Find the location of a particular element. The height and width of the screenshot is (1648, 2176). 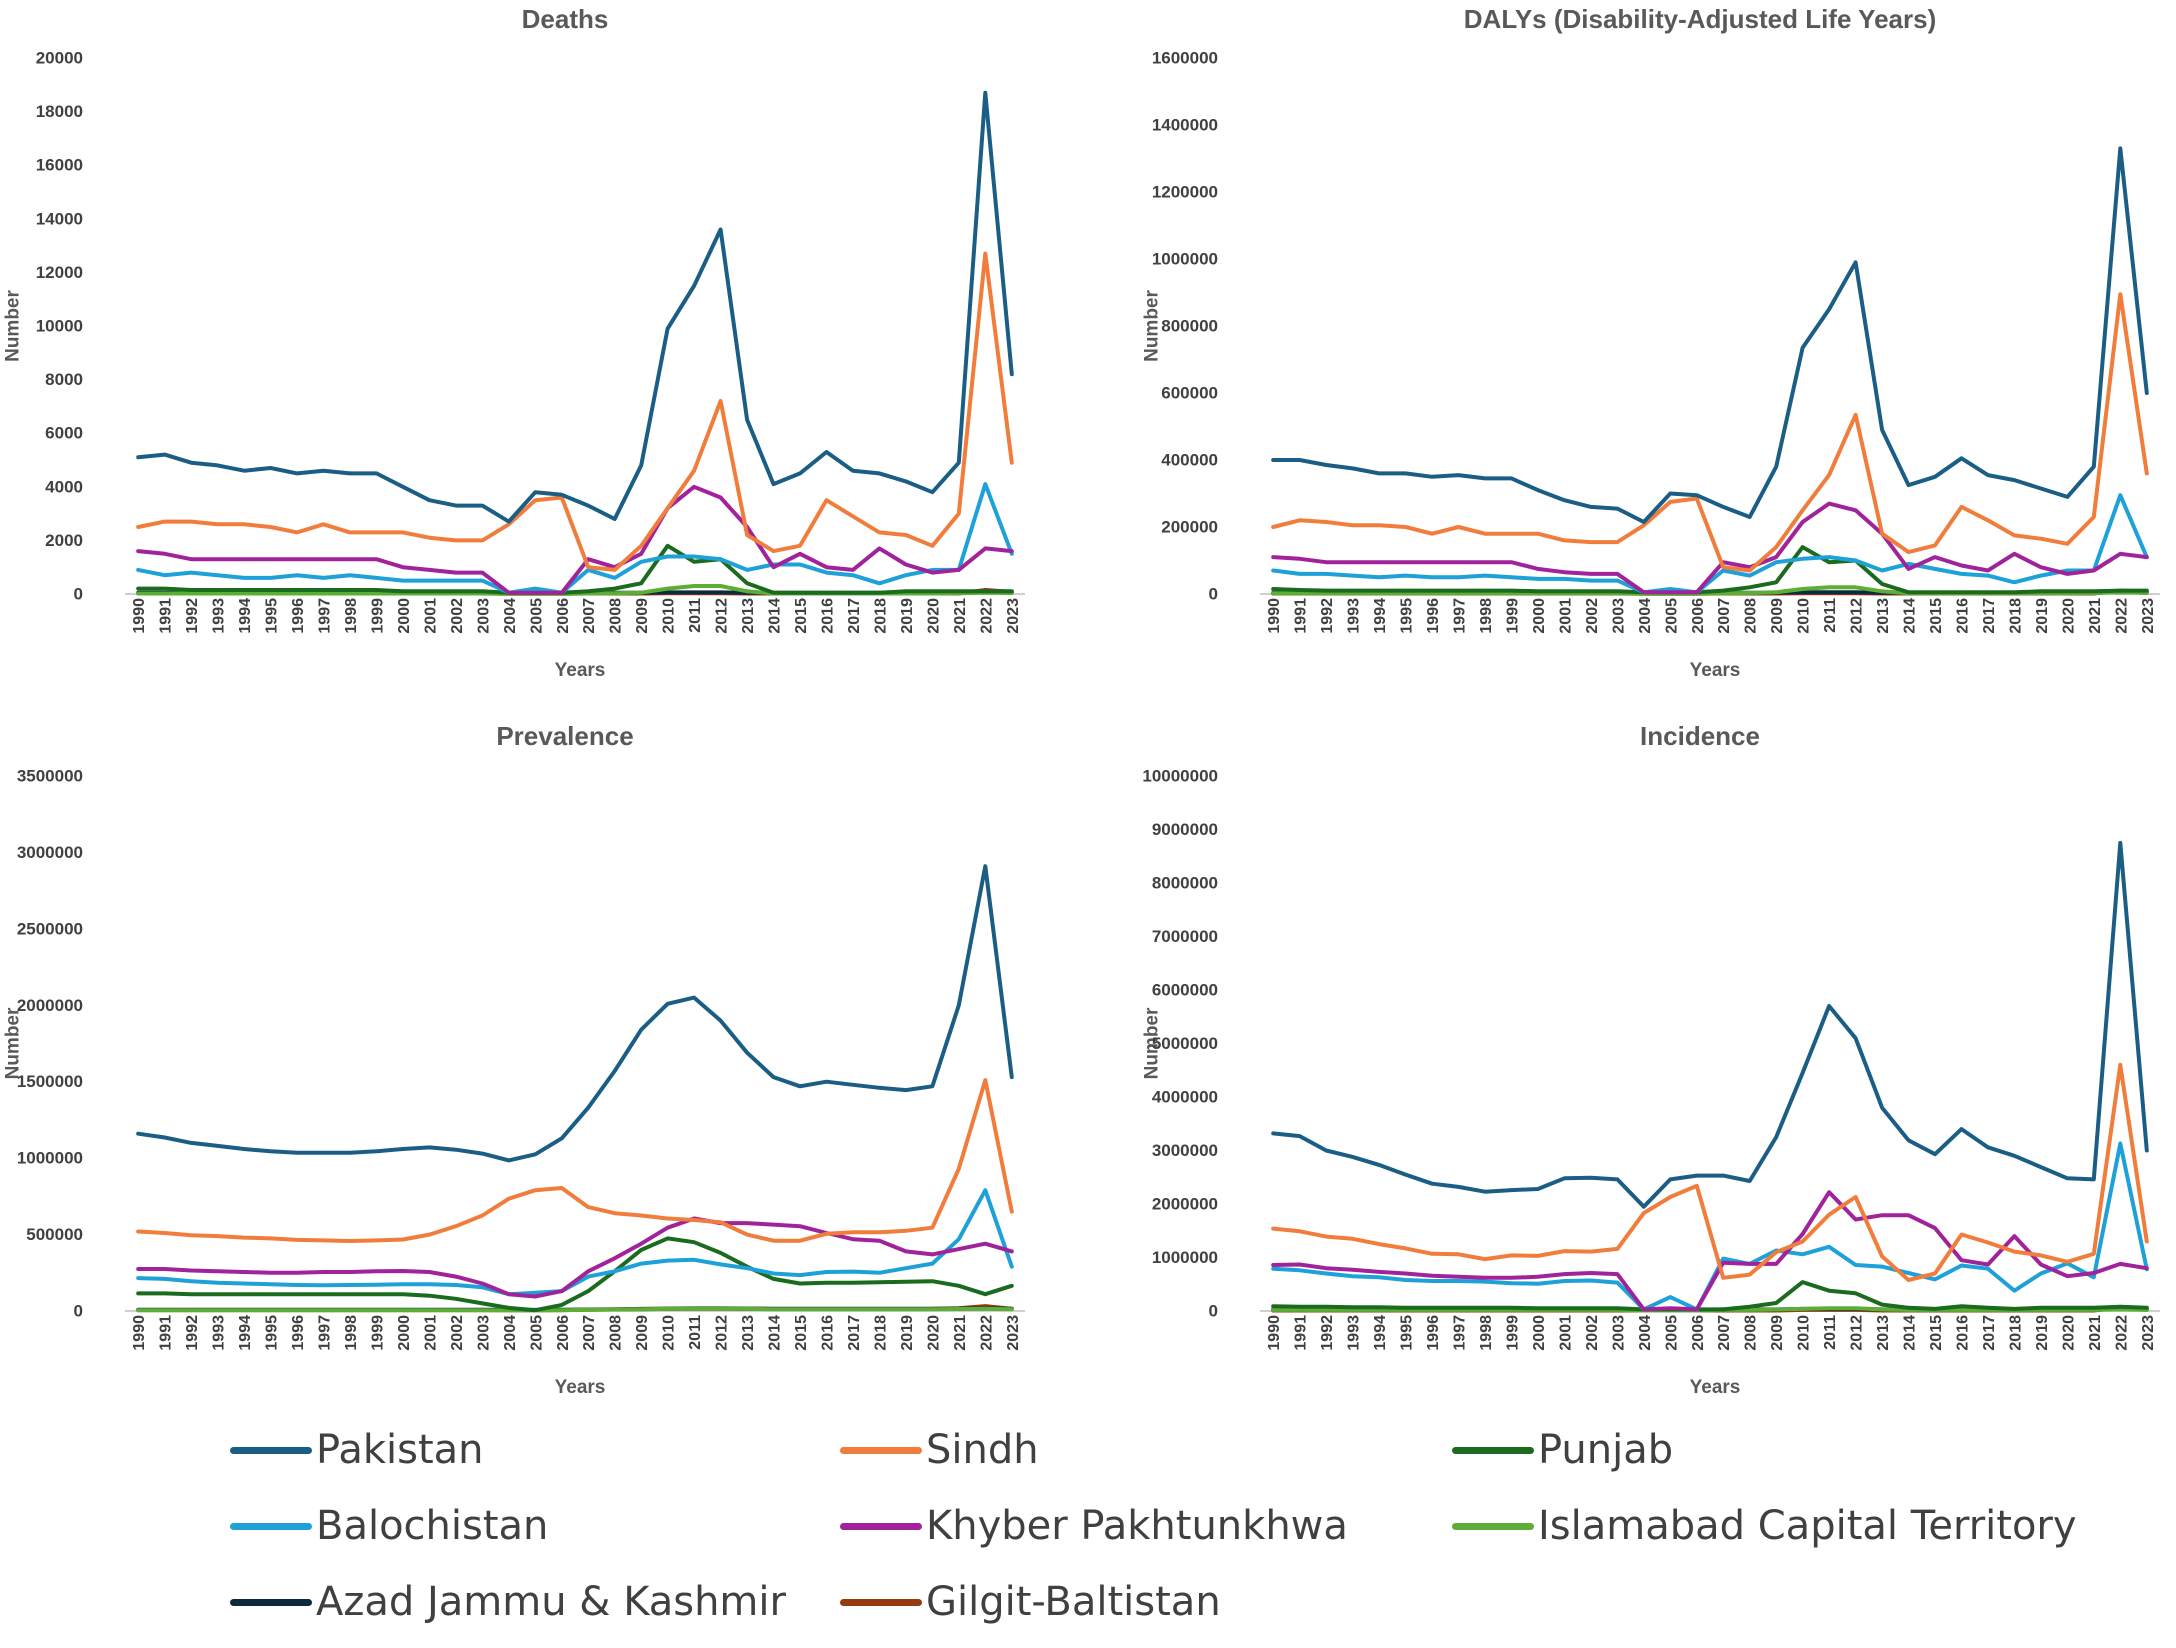

legend-label-gilgit-baltistan: Gilgit-Baltistan is located at coordinates (1073, 1602).